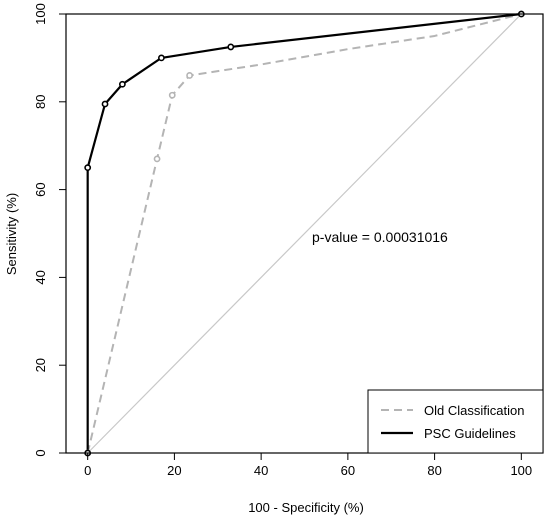 This screenshot has width=550, height=519. I want to click on y-tick-label: 20, so click(40, 365).